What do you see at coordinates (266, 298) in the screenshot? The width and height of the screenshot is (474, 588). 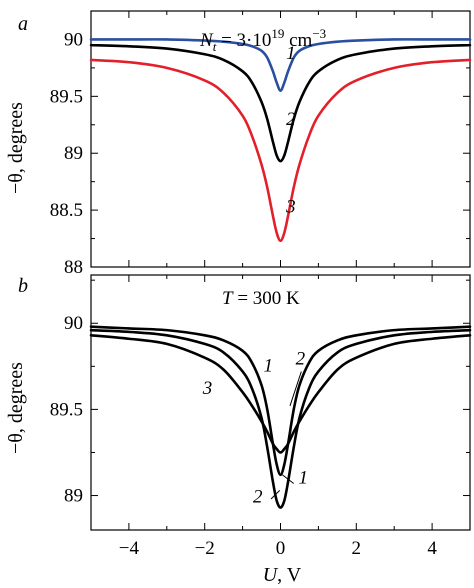 I see `panel-b-annotation-equals: = 300 K` at bounding box center [266, 298].